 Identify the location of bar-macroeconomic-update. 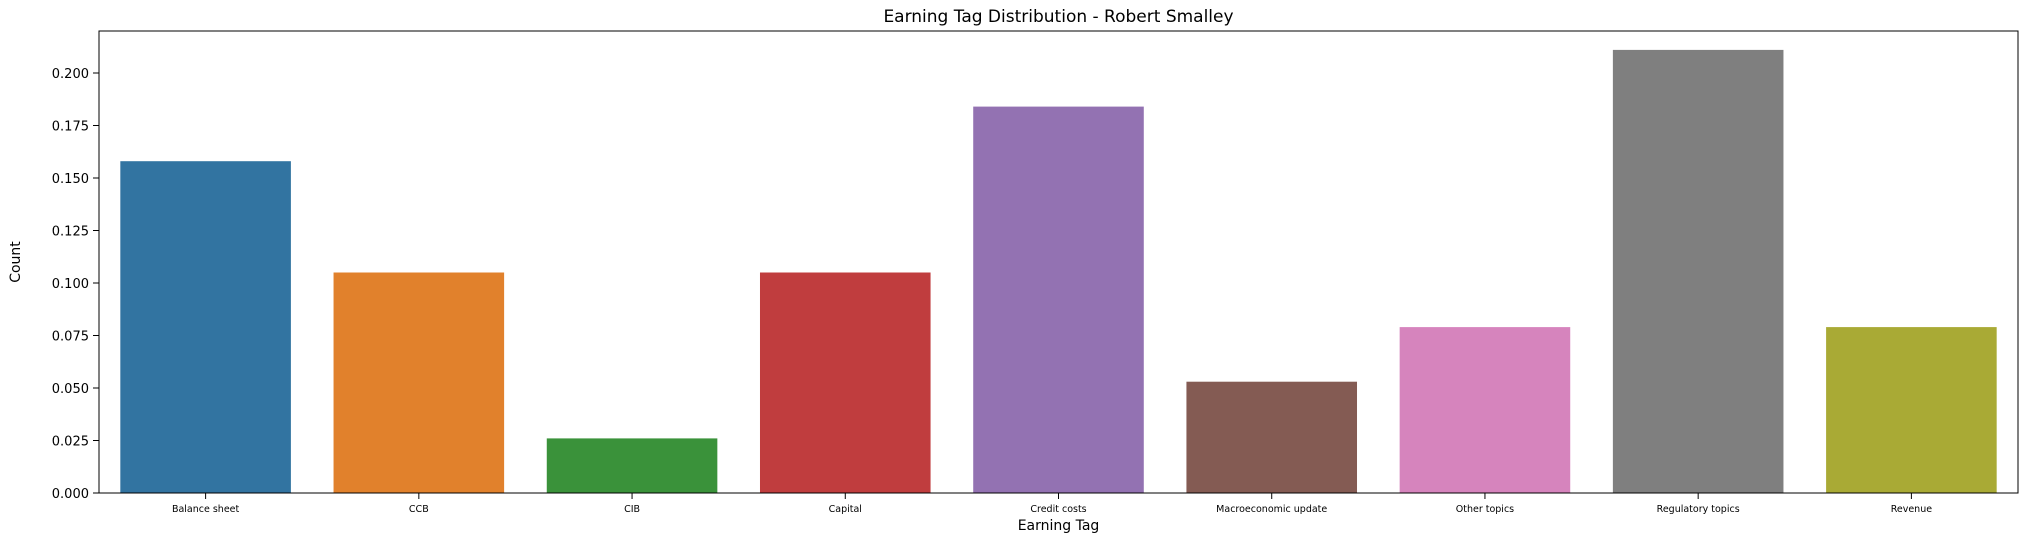
(1272, 437).